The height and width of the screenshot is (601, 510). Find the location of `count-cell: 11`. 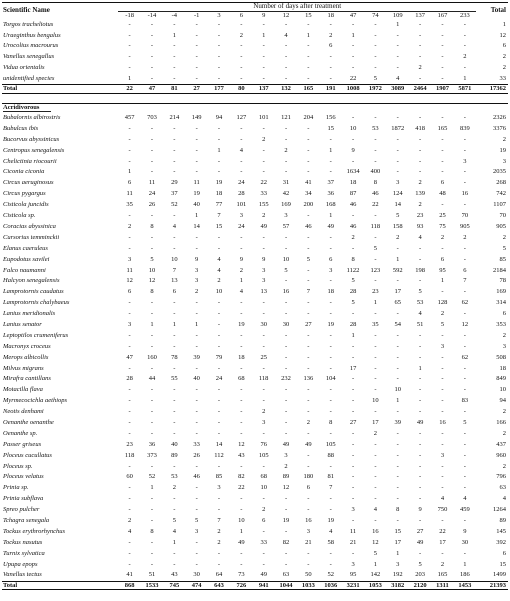

count-cell: 11 is located at coordinates (152, 183).